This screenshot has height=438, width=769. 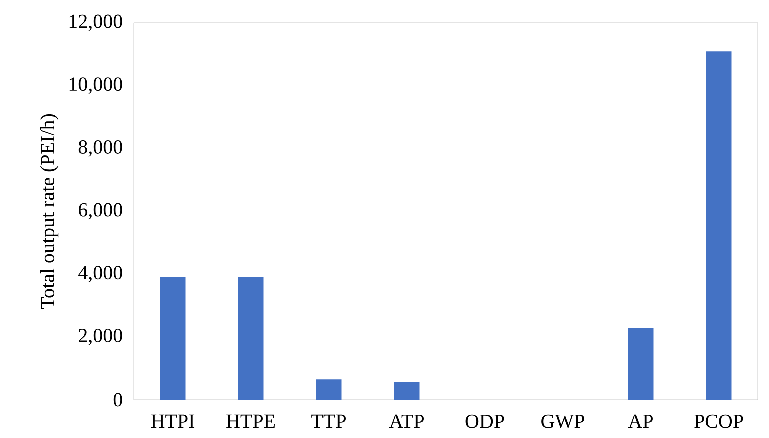 I want to click on y-tick-label: 6,000, so click(x=100, y=211).